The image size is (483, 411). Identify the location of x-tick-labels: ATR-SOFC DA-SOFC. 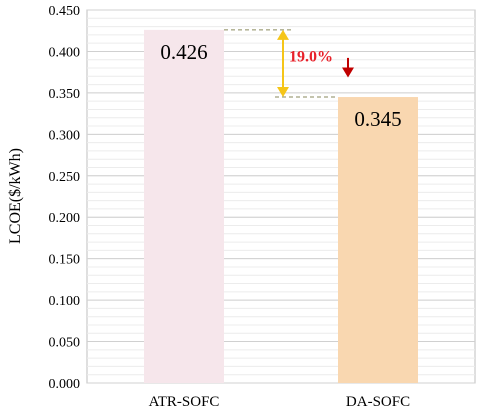
(280, 402).